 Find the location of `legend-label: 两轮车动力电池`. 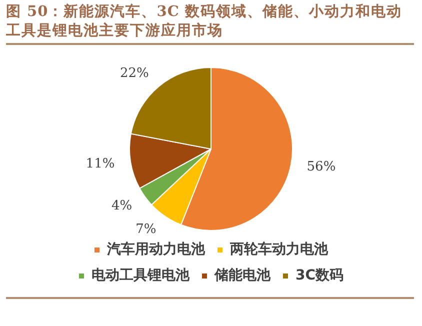

legend-label: 两轮车动力电池 is located at coordinates (279, 249).